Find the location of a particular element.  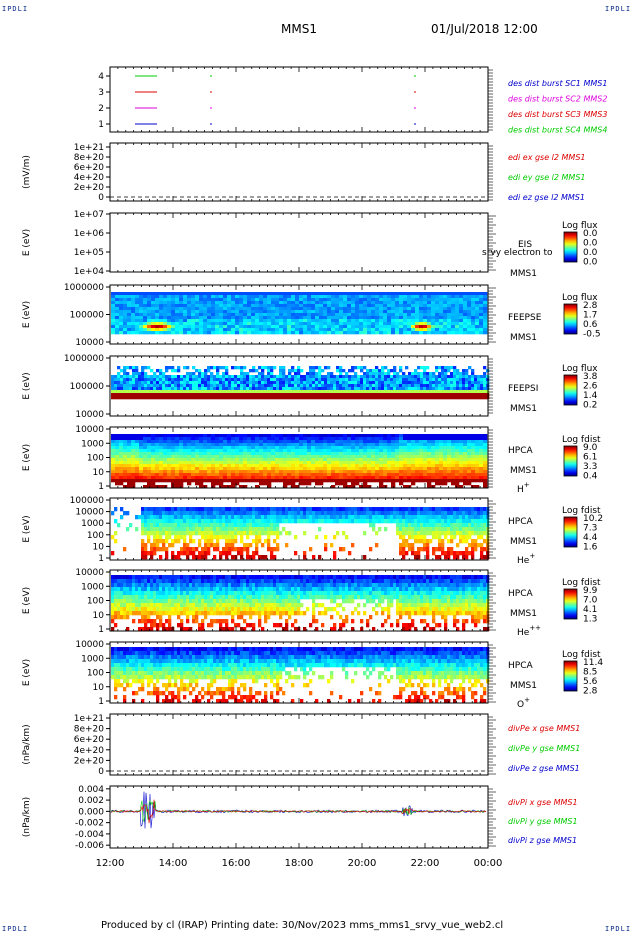

colorbar-tick-label: 0.4 is located at coordinates (590, 477).